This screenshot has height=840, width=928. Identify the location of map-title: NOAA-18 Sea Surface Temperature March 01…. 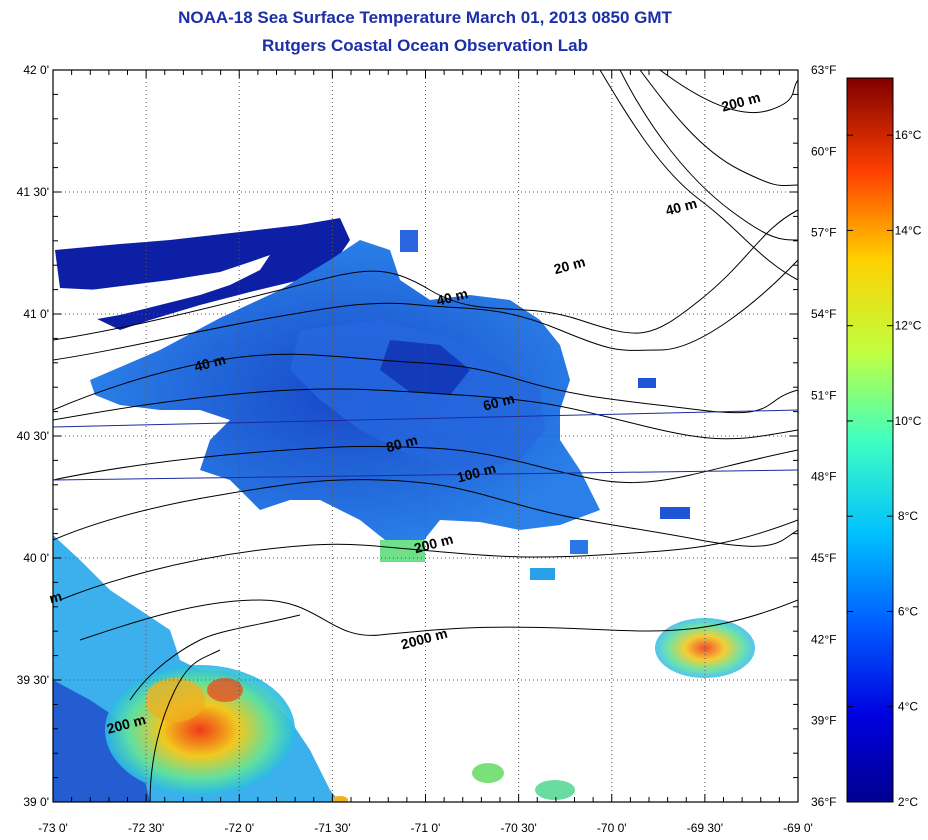
(425, 17).